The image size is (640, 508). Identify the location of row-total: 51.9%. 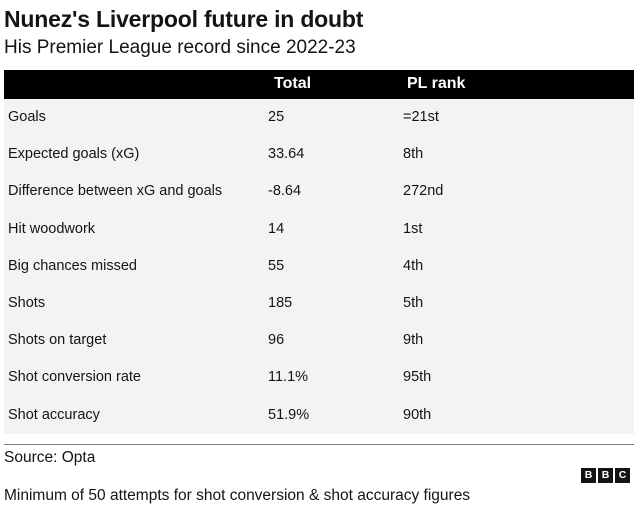
(289, 414).